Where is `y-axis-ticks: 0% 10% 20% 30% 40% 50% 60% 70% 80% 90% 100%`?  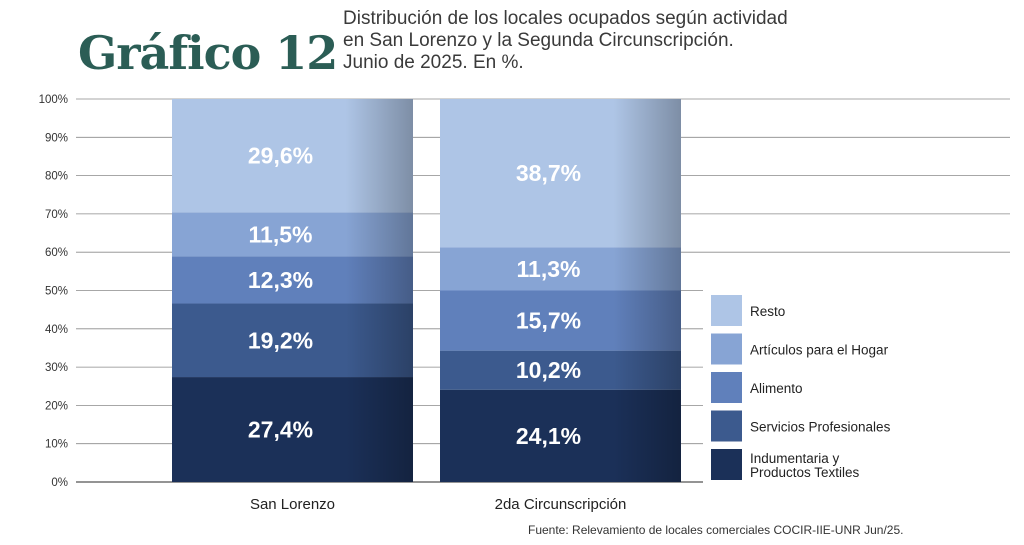
y-axis-ticks: 0% 10% 20% 30% 40% 50% 60% 70% 80% 90% 100% is located at coordinates (53, 291).